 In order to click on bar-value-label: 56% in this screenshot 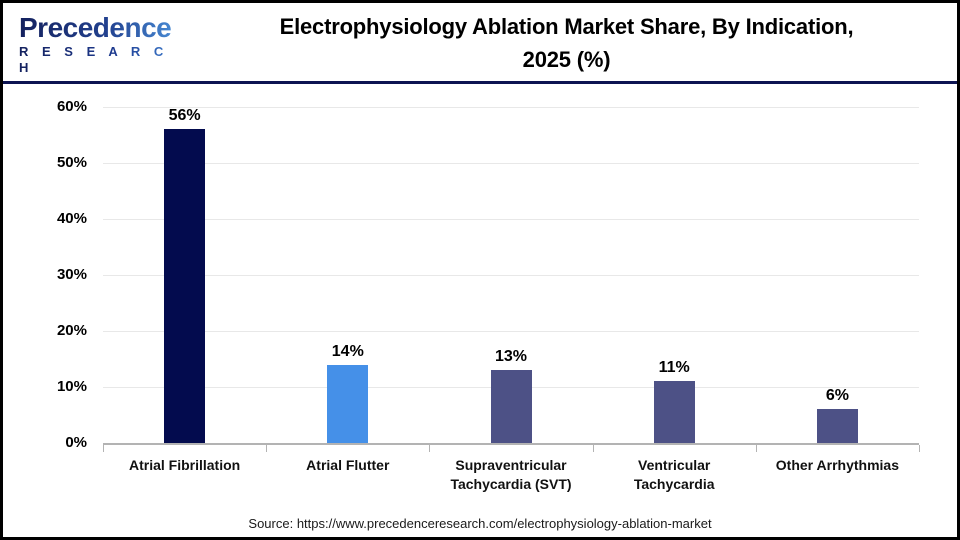, I will do `click(184, 116)`.